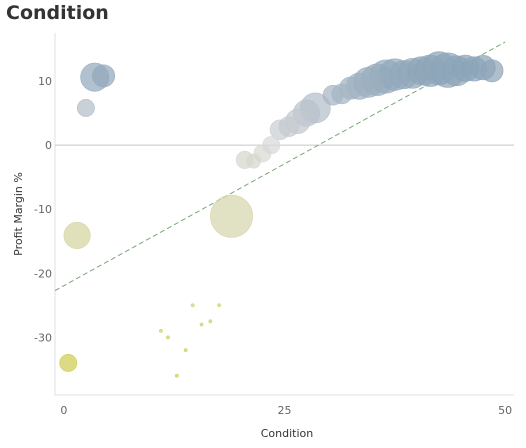  Describe the element at coordinates (43, 337) in the screenshot. I see `y-tick-label: -30` at that location.